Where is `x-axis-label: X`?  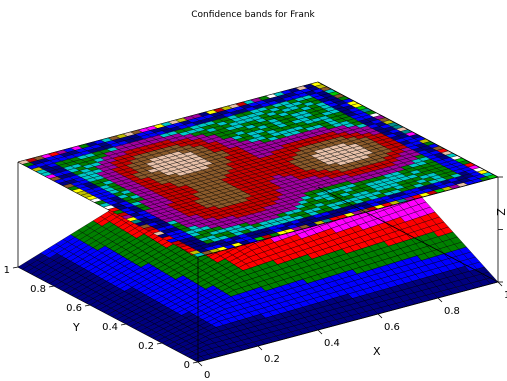
x-axis-label: X is located at coordinates (377, 351).